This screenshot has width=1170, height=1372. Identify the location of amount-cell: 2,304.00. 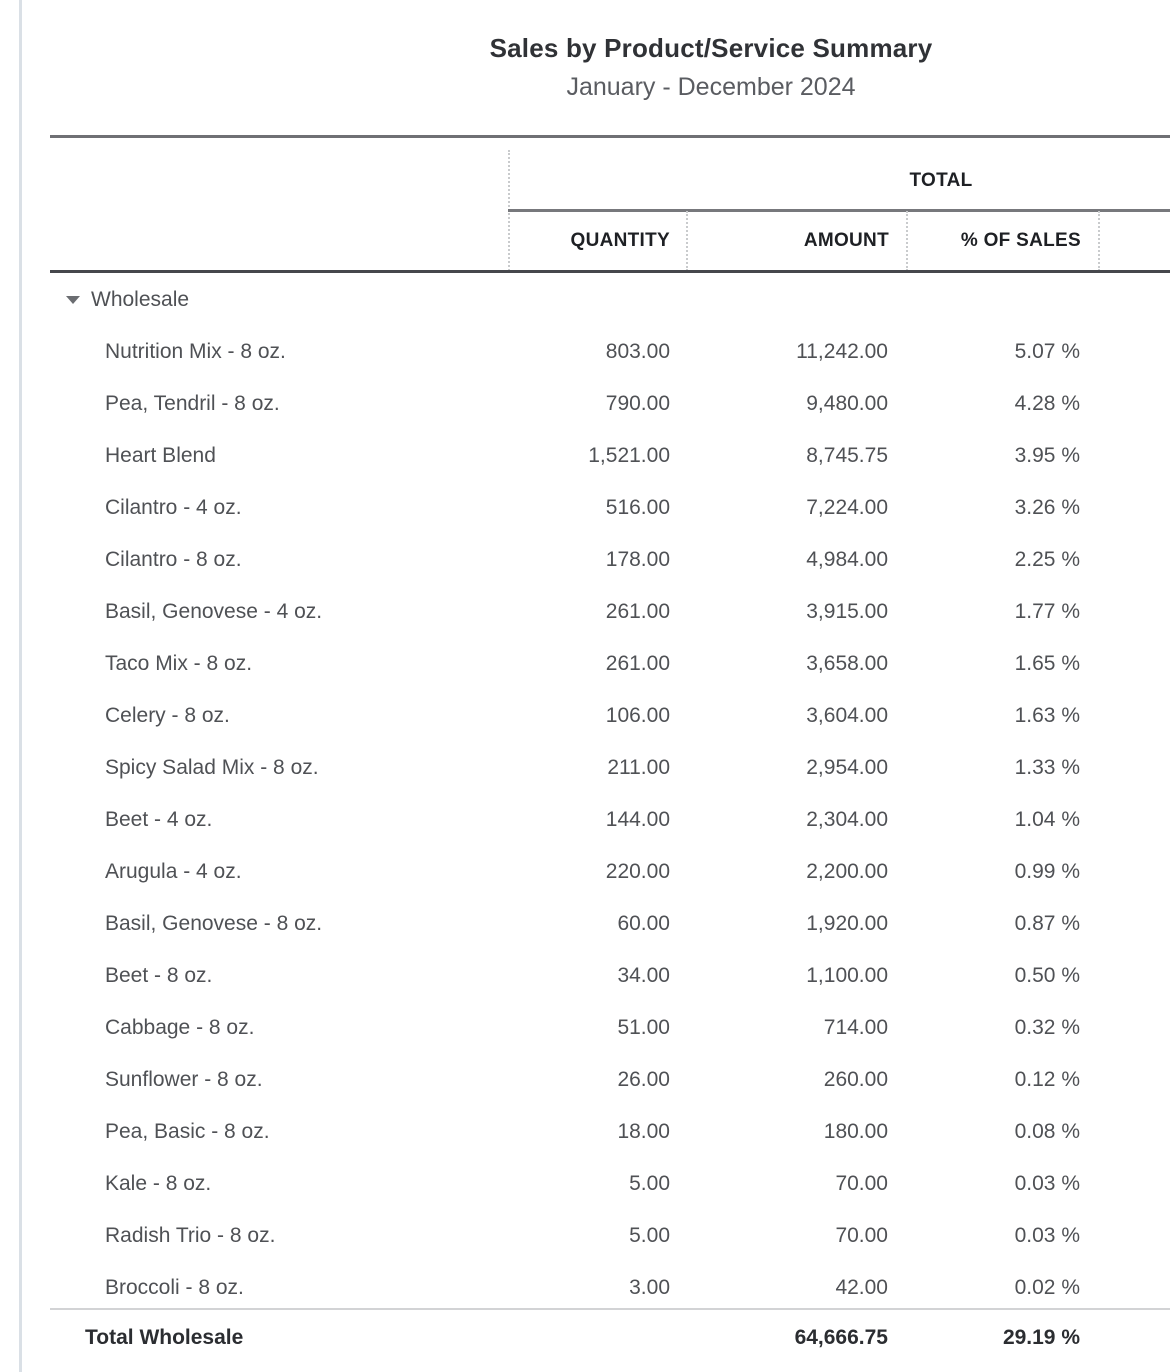
(847, 819).